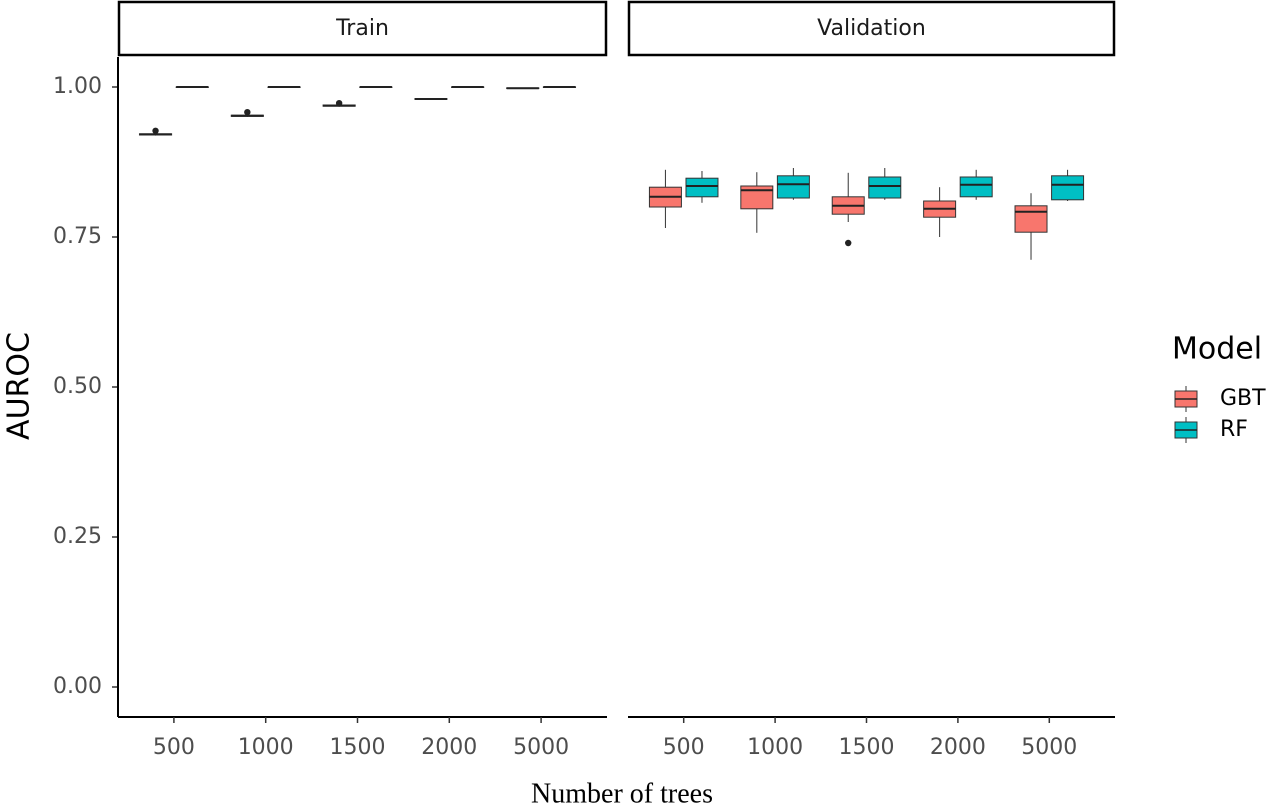 This screenshot has width=1280, height=810. I want to click on y-tick-label: 0.25, so click(77, 536).